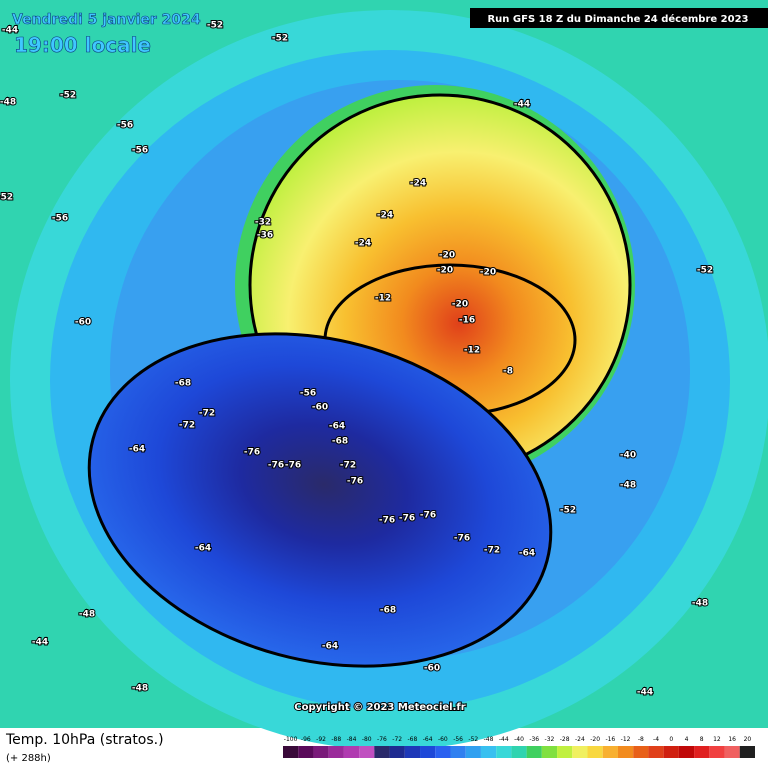 This screenshot has height=768, width=768. Describe the element at coordinates (321, 739) in the screenshot. I see `legend-label: -92` at that location.